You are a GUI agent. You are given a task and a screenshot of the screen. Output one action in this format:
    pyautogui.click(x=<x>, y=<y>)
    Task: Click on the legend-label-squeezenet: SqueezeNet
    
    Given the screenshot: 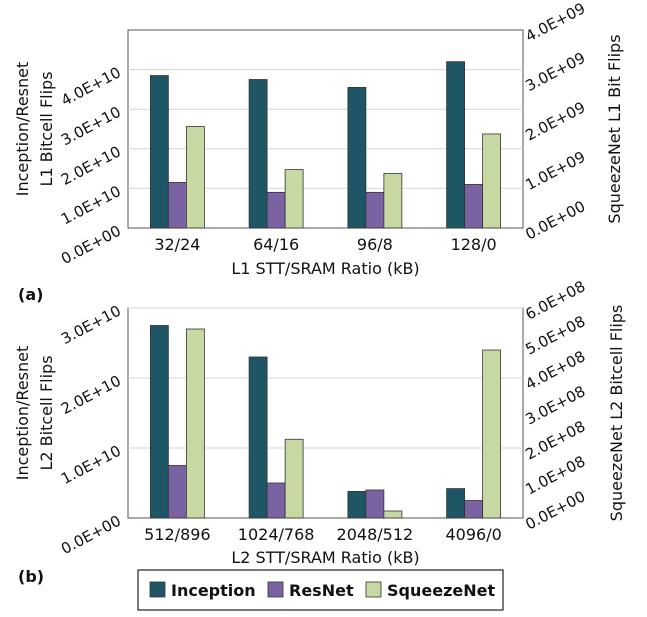 What is the action you would take?
    pyautogui.click(x=441, y=590)
    